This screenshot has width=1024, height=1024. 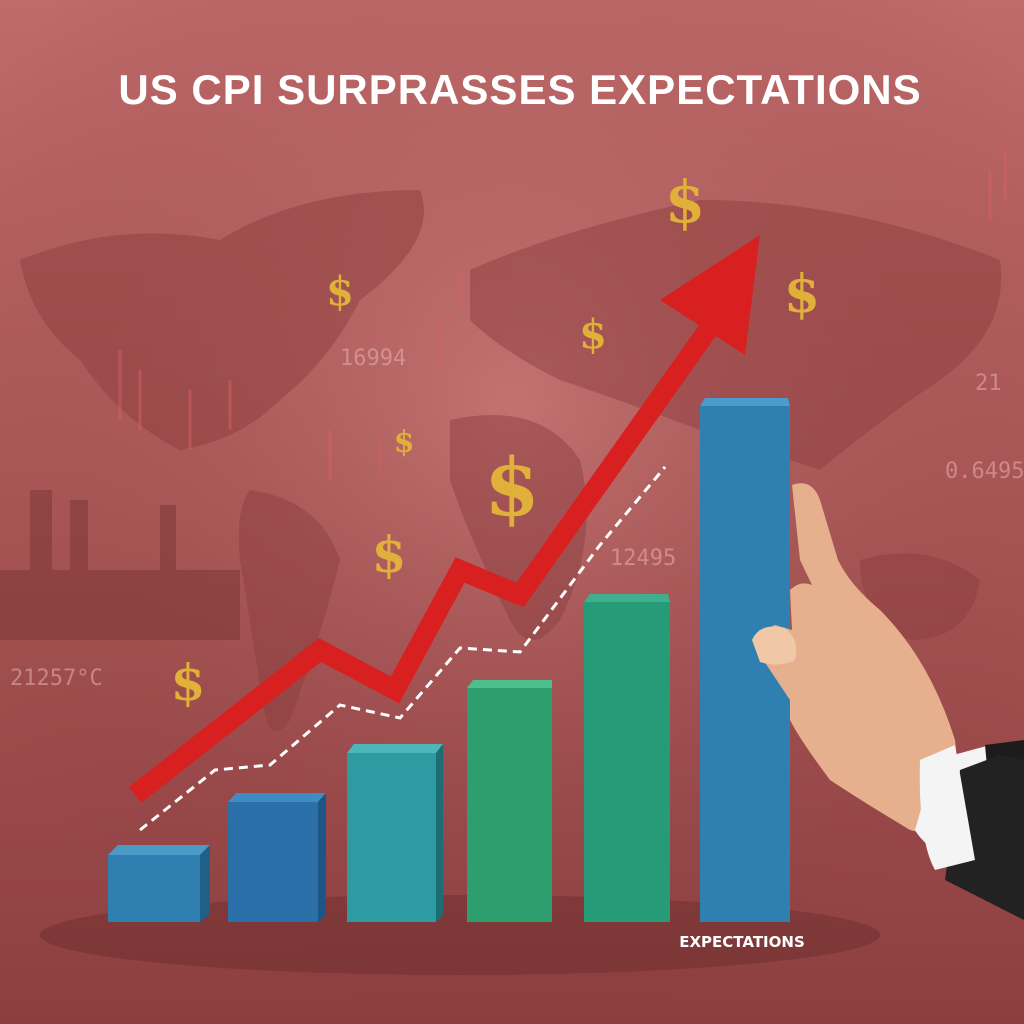 I want to click on factory-silhouette, so click(x=120, y=565).